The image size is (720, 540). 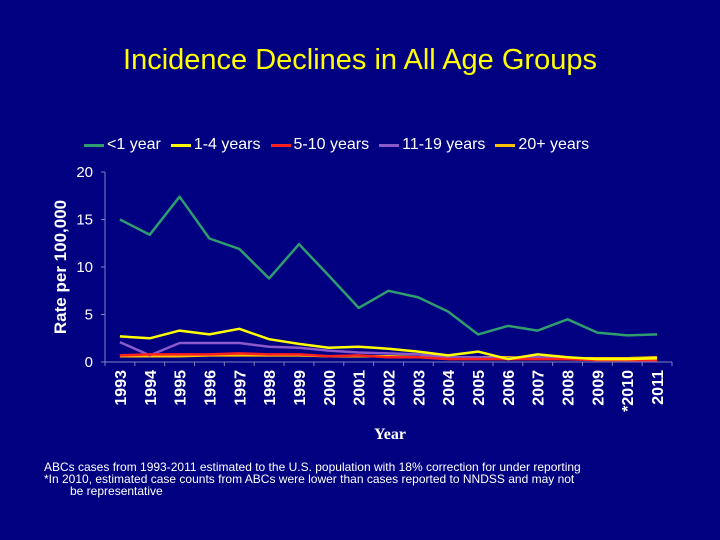 I want to click on x-tick-label: 1996, so click(x=210, y=388).